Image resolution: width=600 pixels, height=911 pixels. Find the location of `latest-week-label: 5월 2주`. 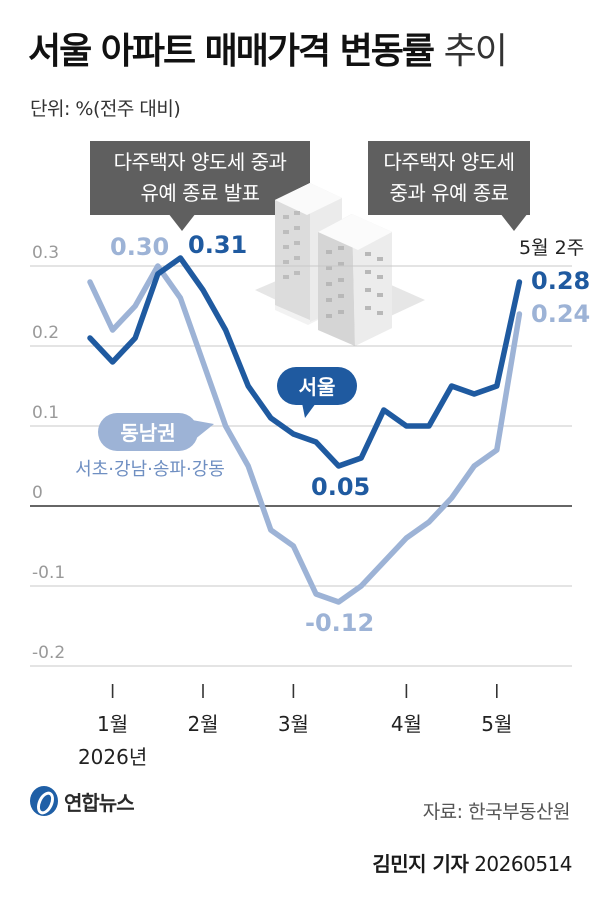

latest-week-label: 5월 2주 is located at coordinates (551, 248).